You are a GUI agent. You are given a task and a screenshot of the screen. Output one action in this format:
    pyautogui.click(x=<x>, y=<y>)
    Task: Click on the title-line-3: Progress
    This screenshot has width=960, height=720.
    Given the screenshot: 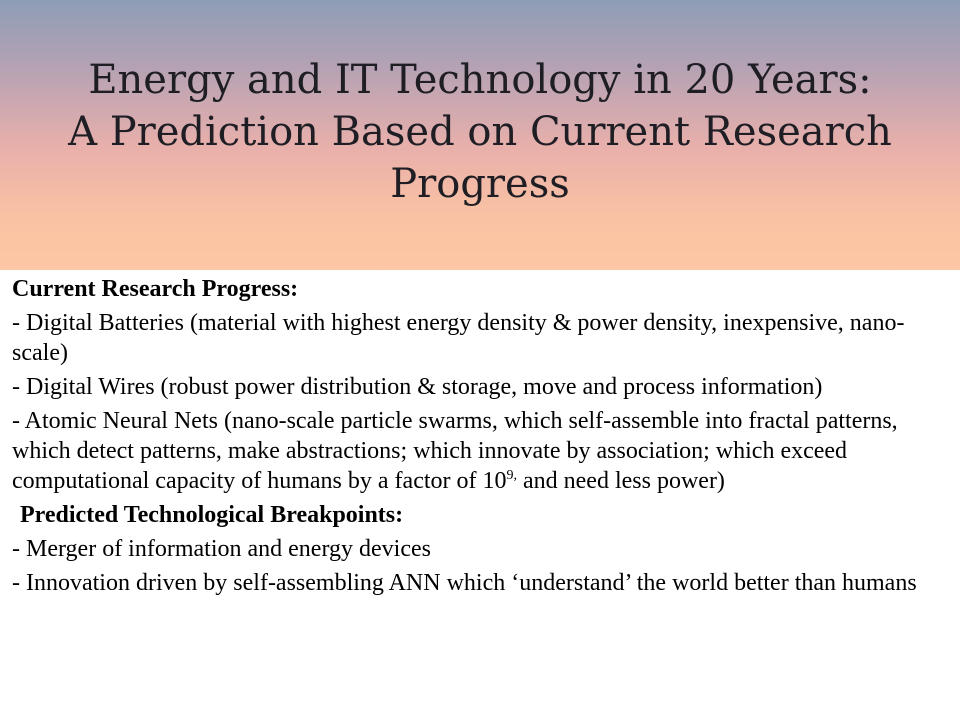 What is the action you would take?
    pyautogui.click(x=480, y=184)
    